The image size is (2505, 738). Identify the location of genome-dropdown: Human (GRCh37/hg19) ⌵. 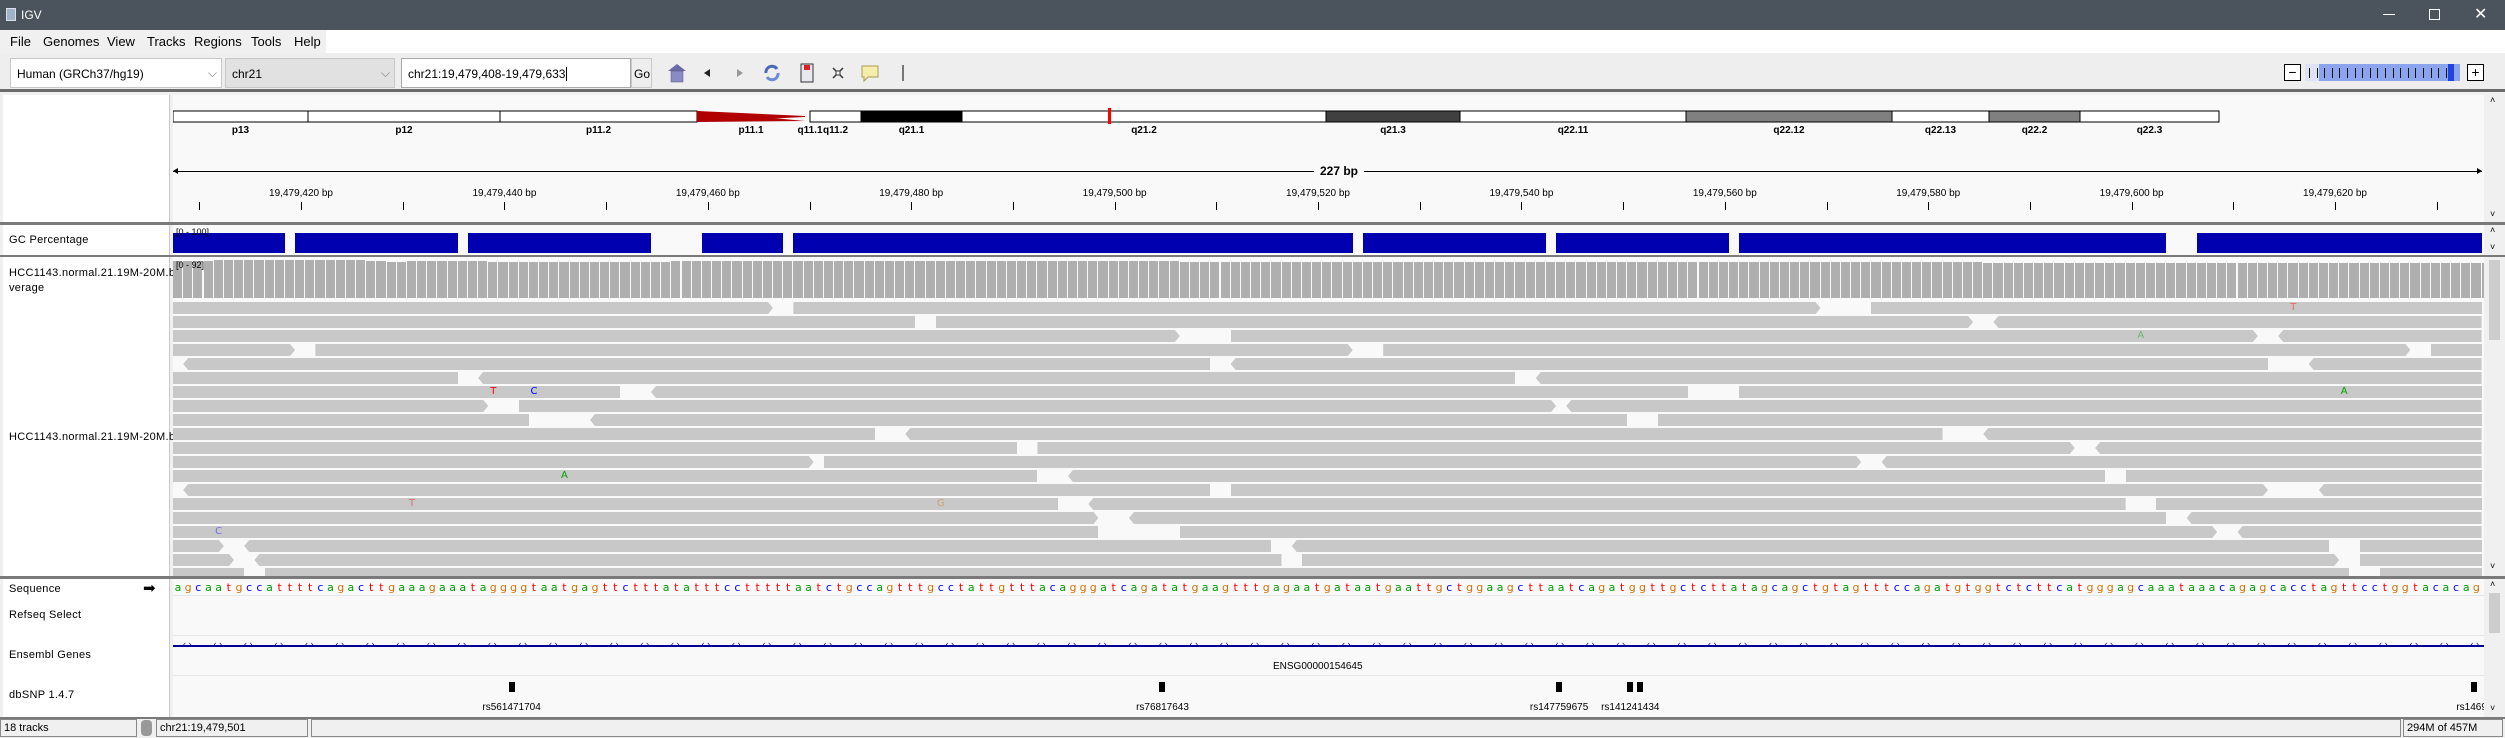
(116, 73).